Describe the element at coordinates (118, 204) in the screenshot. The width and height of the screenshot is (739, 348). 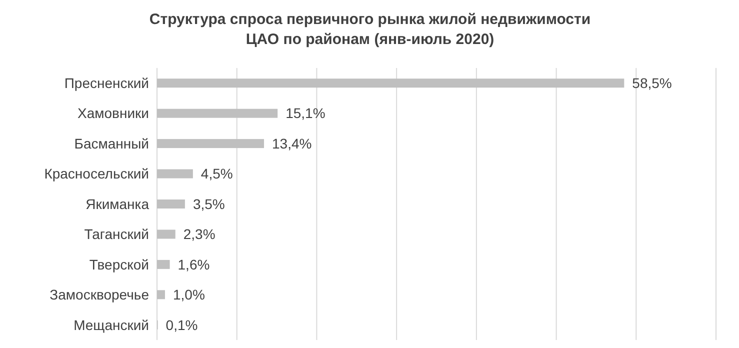
I see `y-tick-label: Якиманка` at that location.